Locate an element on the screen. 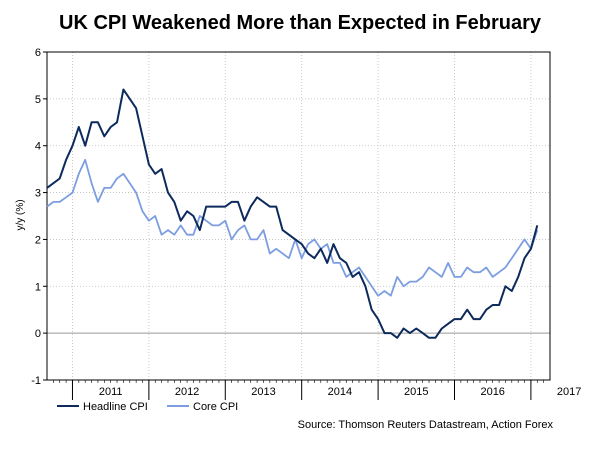 The height and width of the screenshot is (458, 600). x-tick-label: 2011 is located at coordinates (111, 392).